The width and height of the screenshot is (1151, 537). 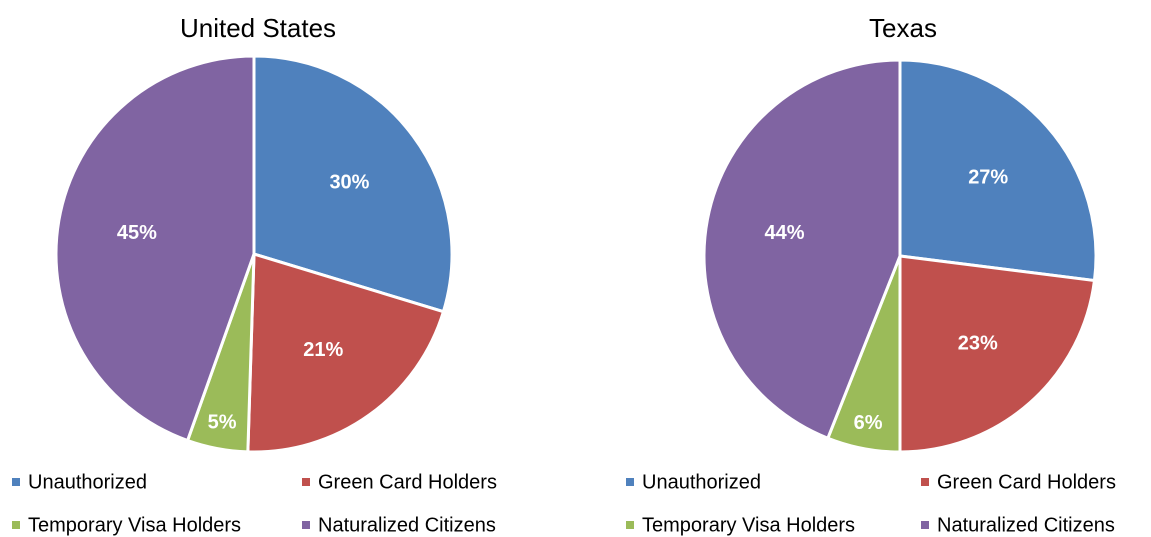 What do you see at coordinates (868, 423) in the screenshot?
I see `data-label: 6%` at bounding box center [868, 423].